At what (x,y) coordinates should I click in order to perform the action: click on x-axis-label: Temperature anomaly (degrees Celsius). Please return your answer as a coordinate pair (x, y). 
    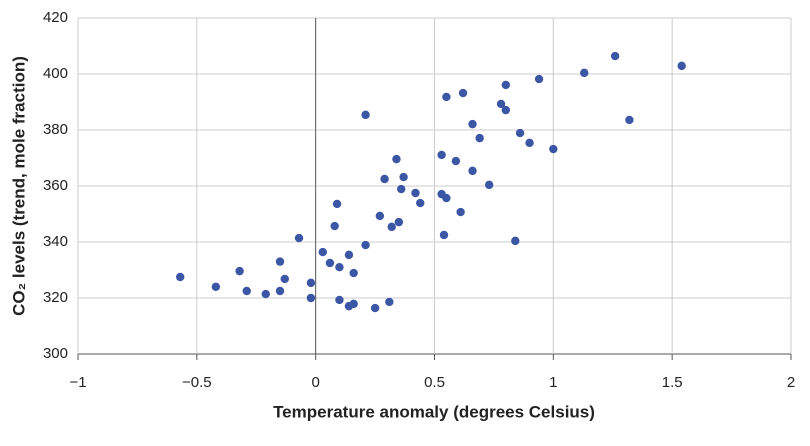
    Looking at the image, I should click on (434, 411).